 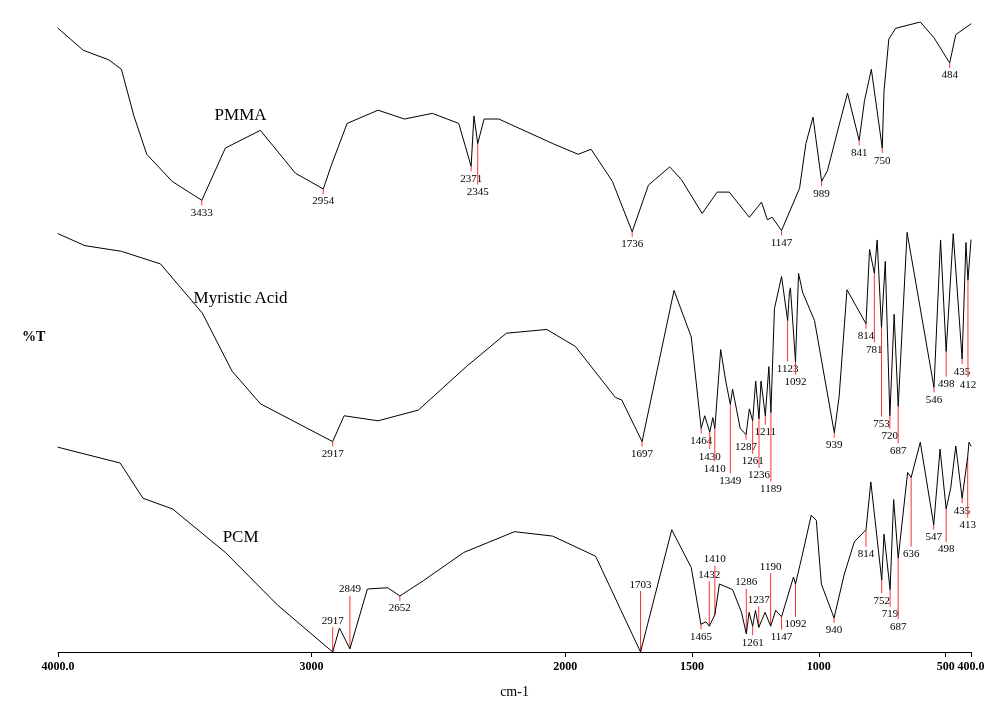 What do you see at coordinates (350, 588) in the screenshot?
I see `annotation: 2849` at bounding box center [350, 588].